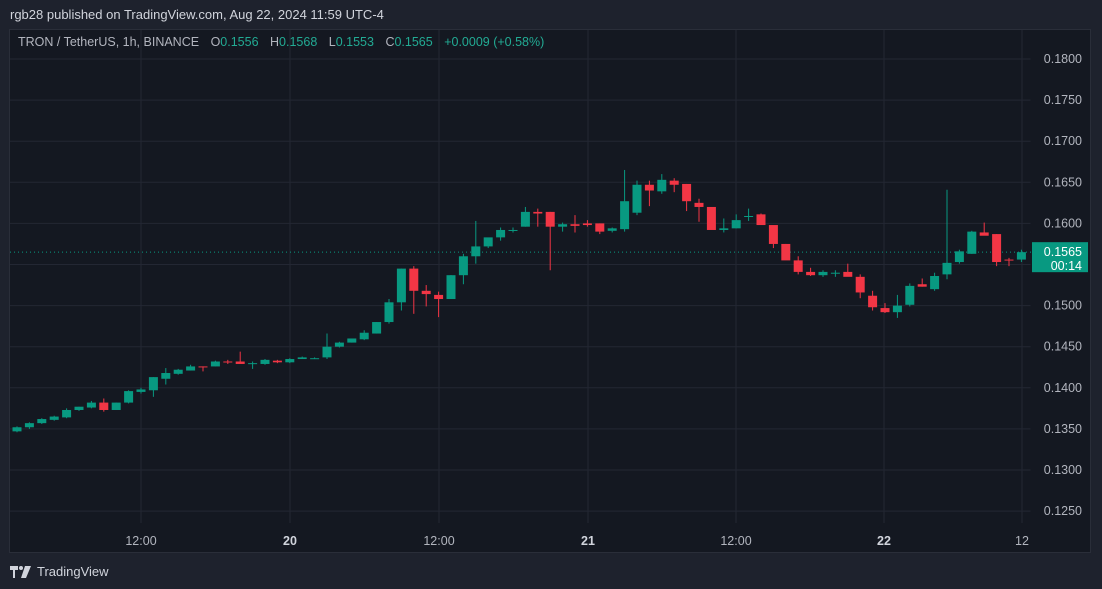 The image size is (1102, 589). I want to click on high-label: H, so click(275, 42).